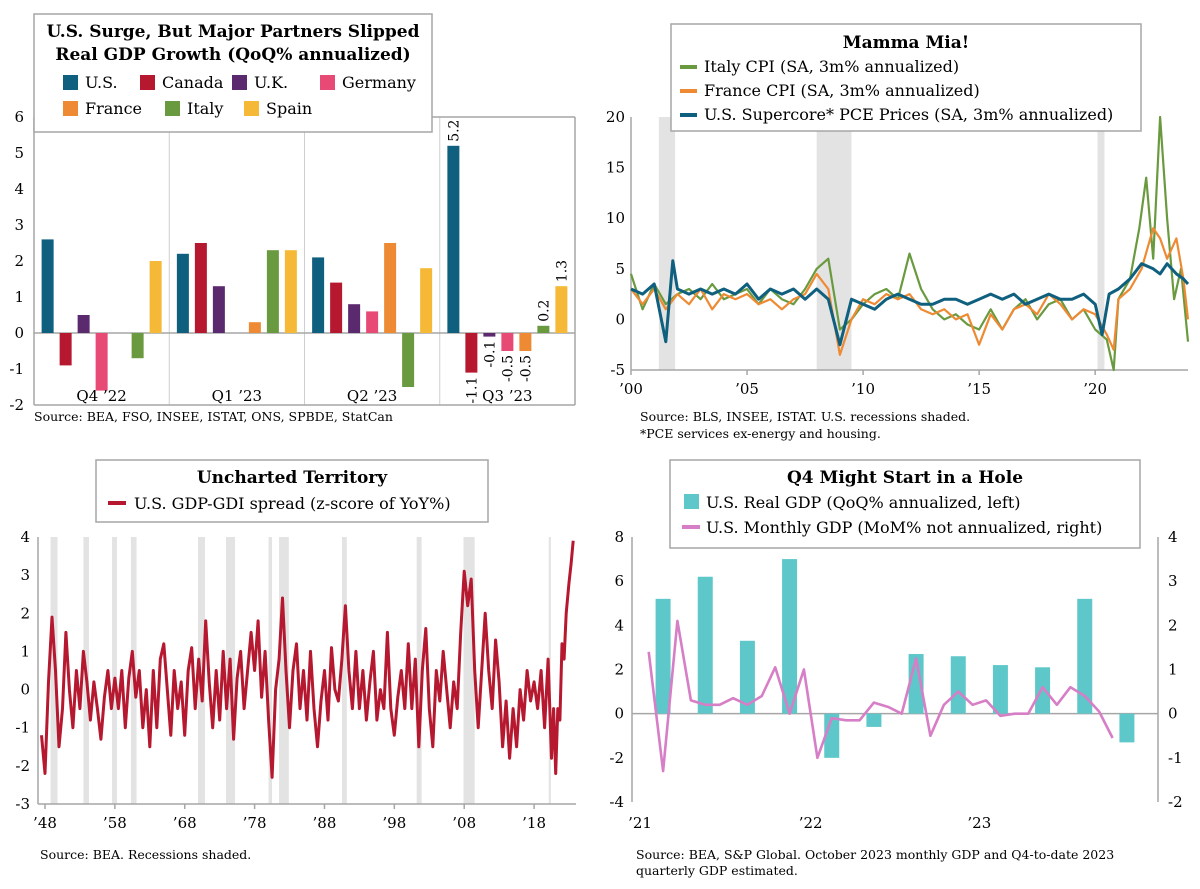  Describe the element at coordinates (490, 354) in the screenshot. I see `p1-data-label: -0.1` at that location.